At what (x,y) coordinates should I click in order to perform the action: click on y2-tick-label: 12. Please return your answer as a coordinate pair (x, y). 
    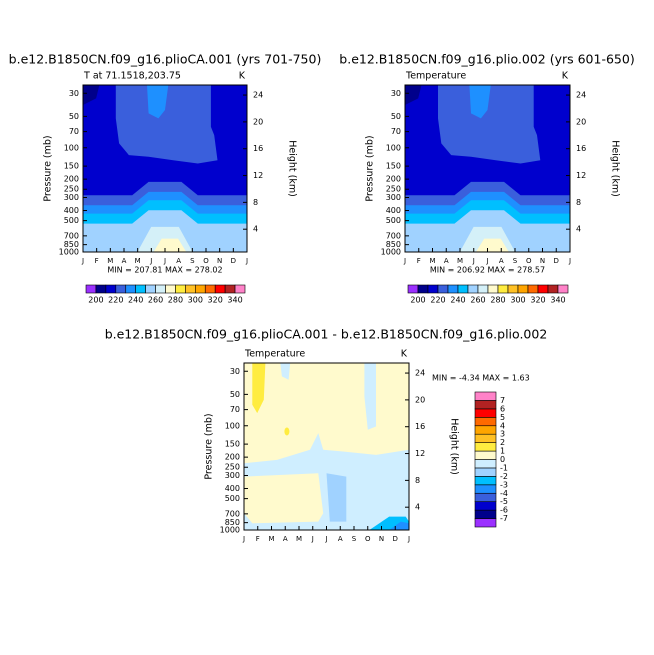
    Looking at the image, I should click on (420, 453).